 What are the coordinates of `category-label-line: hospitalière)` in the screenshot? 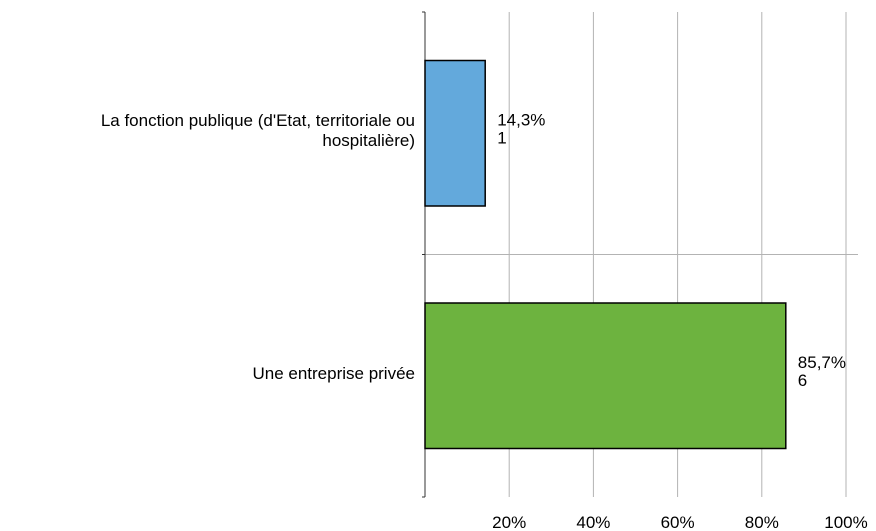 It's located at (368, 141).